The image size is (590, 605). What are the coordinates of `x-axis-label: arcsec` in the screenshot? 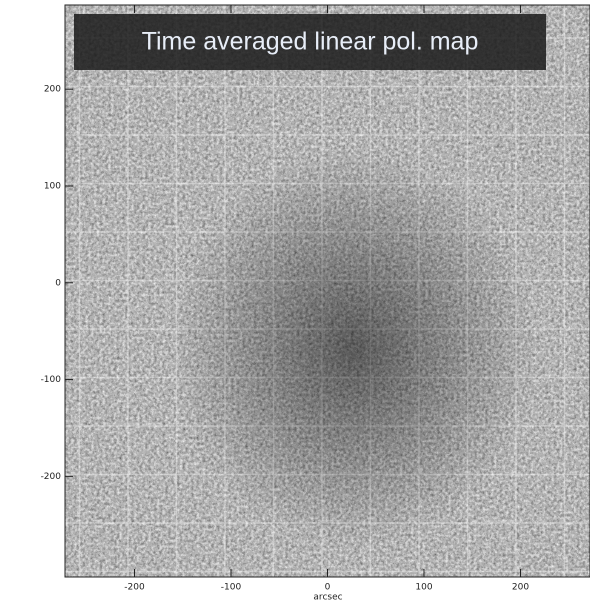 It's located at (327, 598).